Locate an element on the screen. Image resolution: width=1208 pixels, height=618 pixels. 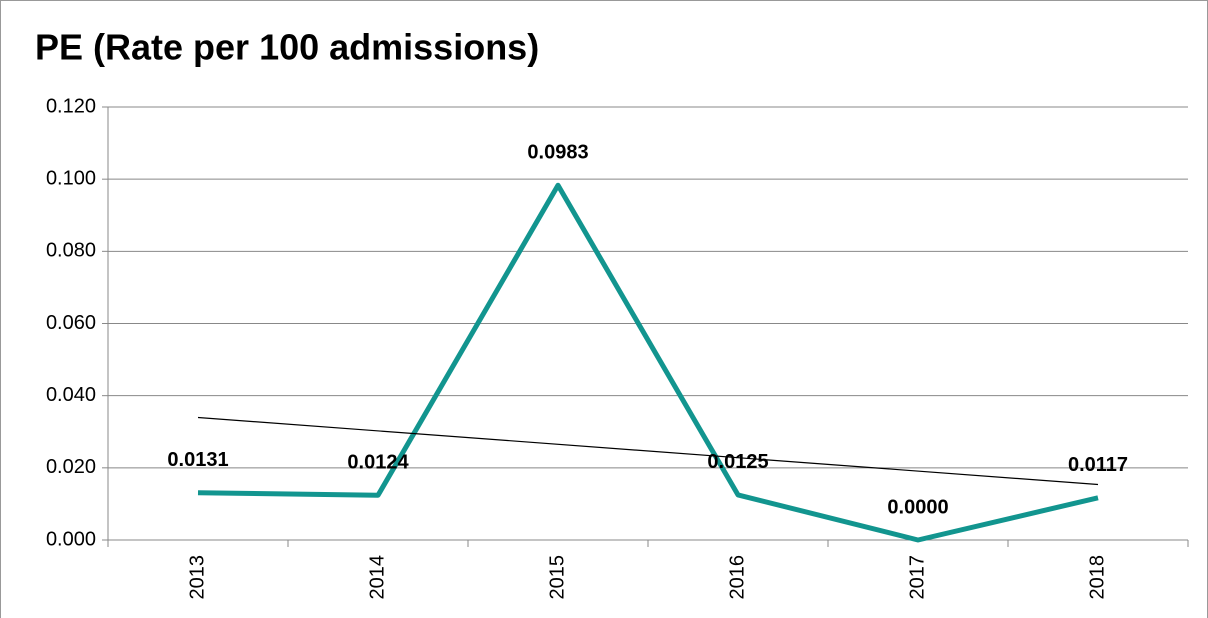
chart-title: PE (Rate per 100 admissions) is located at coordinates (287, 47).